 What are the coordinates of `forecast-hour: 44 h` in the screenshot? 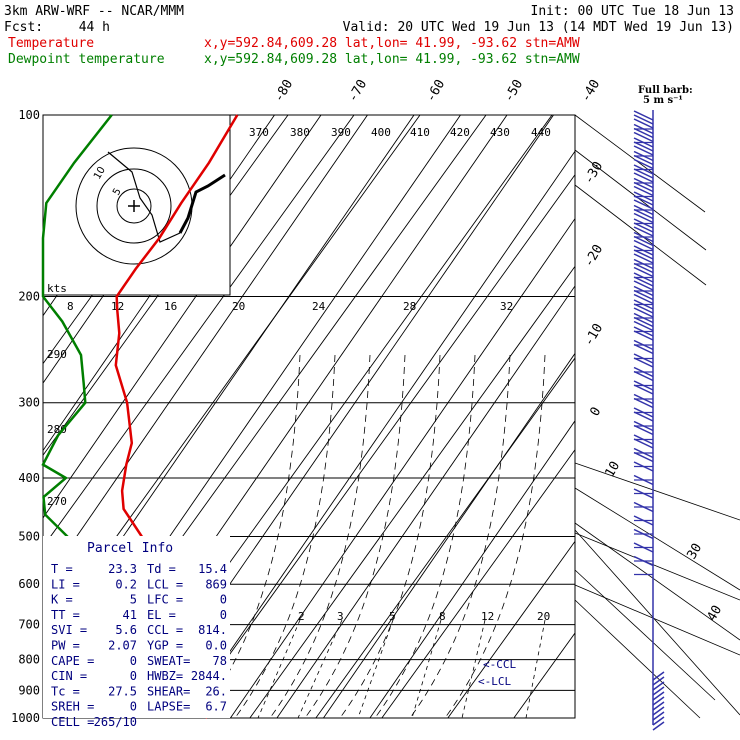 It's located at (94, 27).